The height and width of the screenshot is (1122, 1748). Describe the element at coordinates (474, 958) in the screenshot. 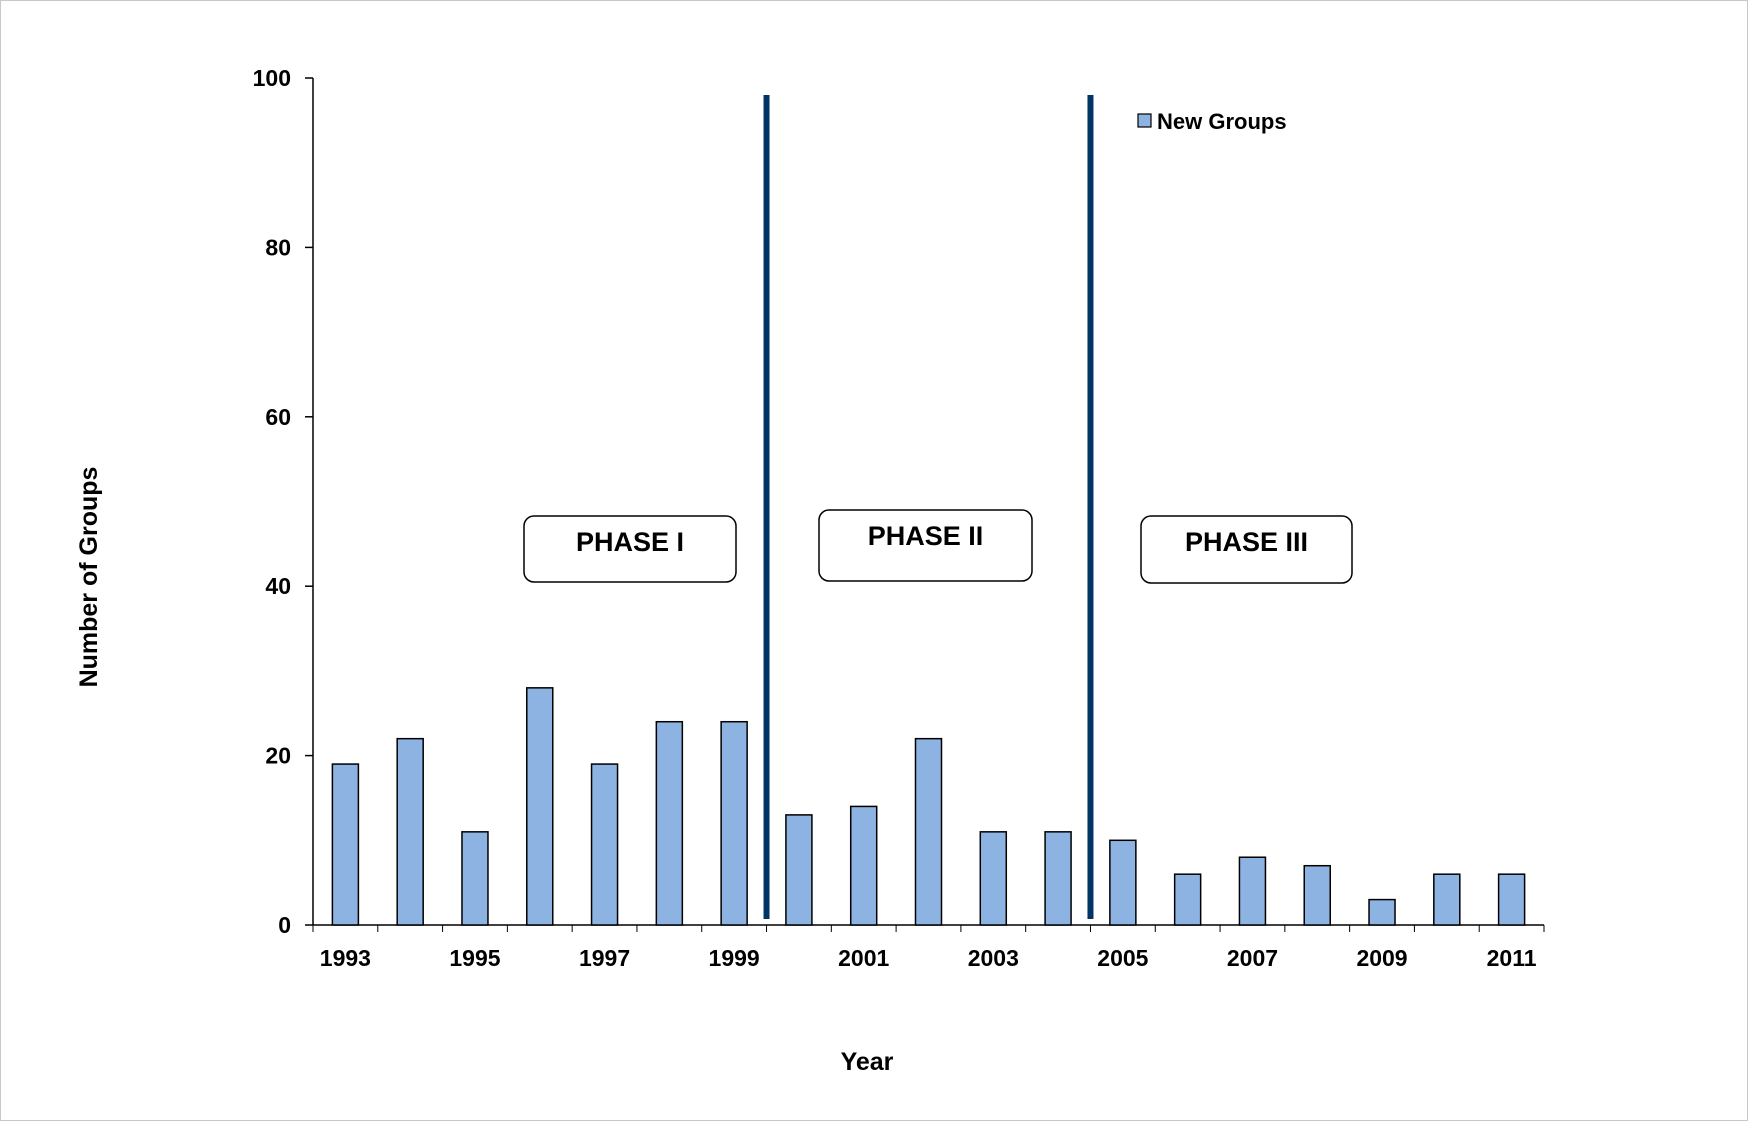

I see `x-tick-label-1995: 1995` at that location.